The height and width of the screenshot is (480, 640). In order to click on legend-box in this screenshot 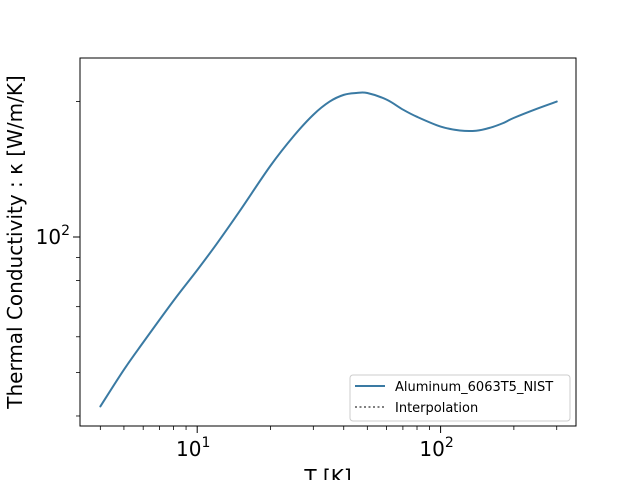, I will do `click(460, 398)`.